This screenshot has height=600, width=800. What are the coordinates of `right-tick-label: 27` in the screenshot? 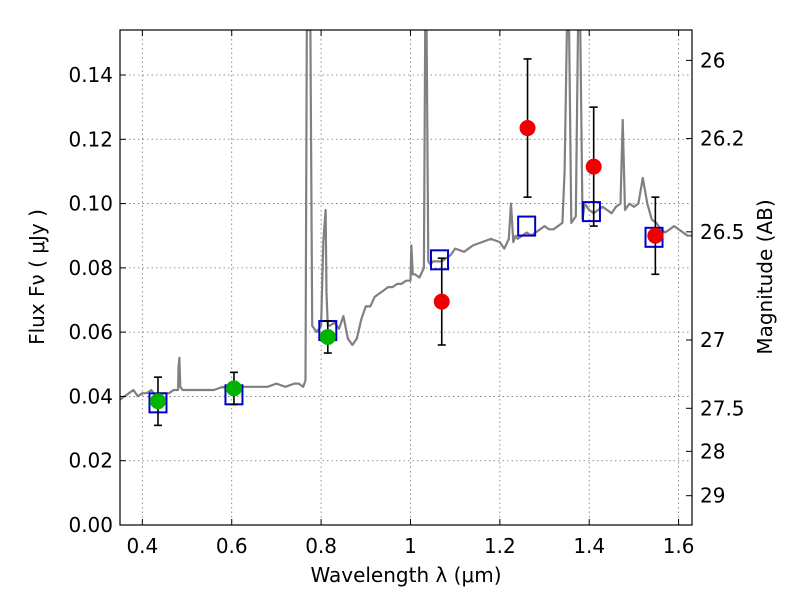 It's located at (712, 340).